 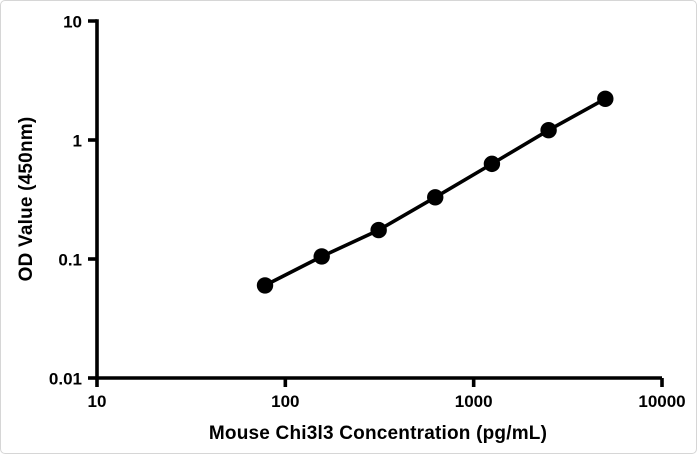 What do you see at coordinates (65, 379) in the screenshot?
I see `y-axis-tick-label: 0.01` at bounding box center [65, 379].